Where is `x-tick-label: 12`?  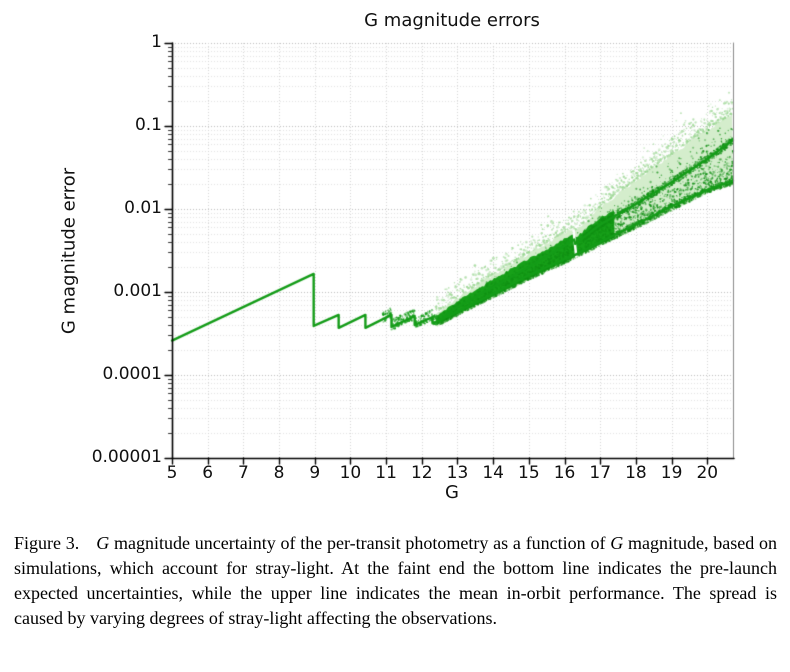
x-tick-label: 12 is located at coordinates (421, 473).